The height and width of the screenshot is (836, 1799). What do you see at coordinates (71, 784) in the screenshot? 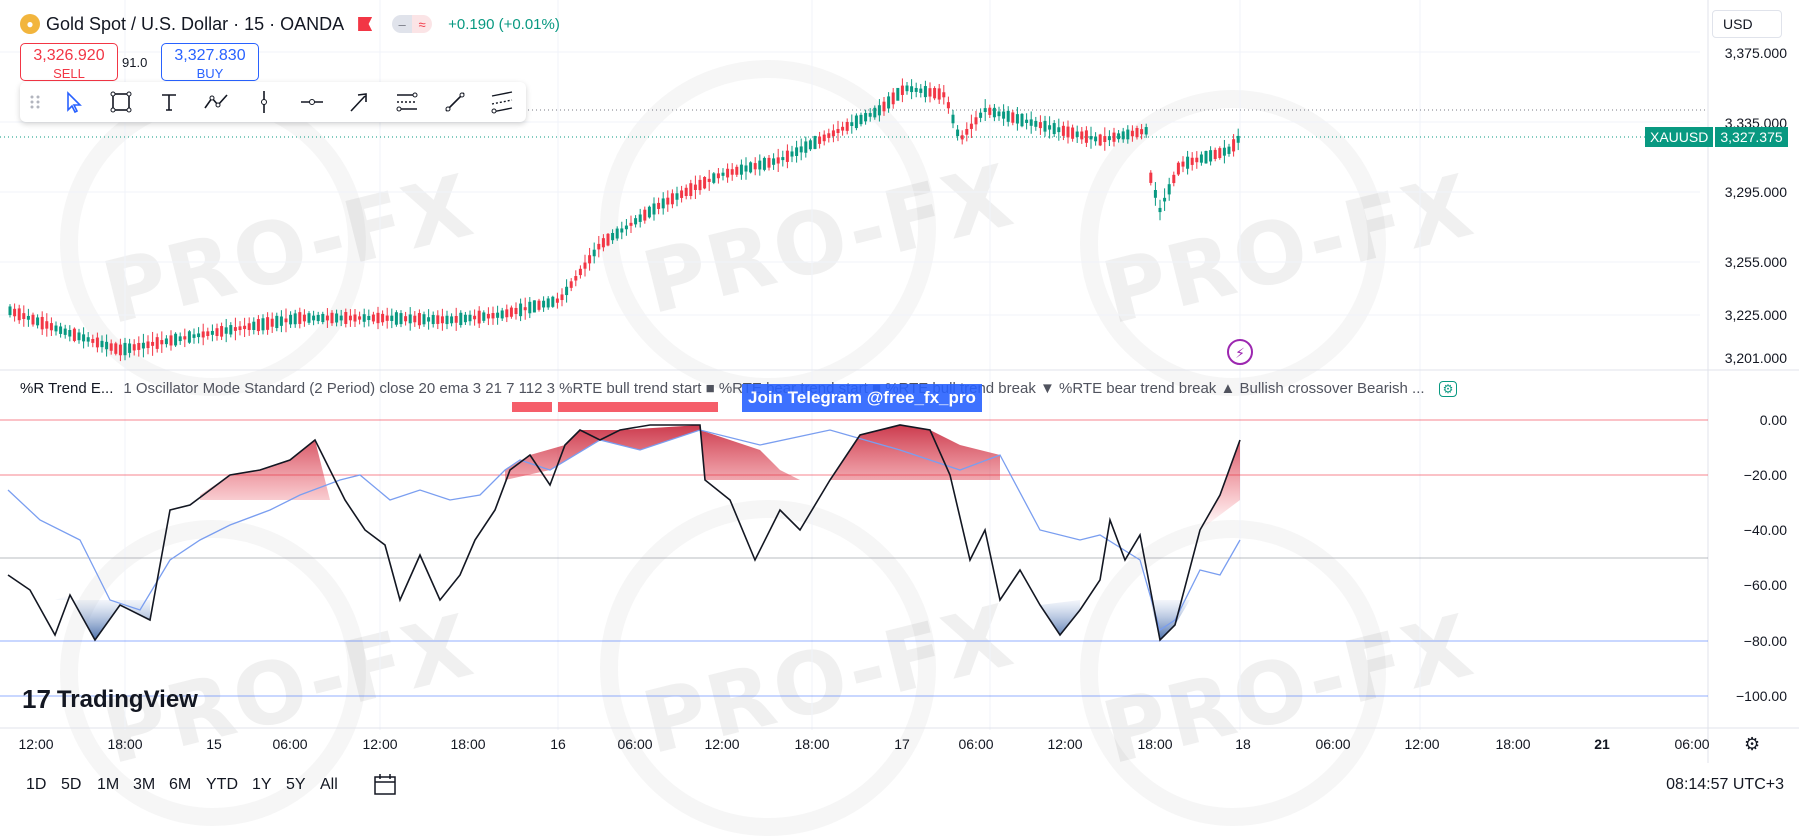
I see `range-button-5d: 5D` at bounding box center [71, 784].